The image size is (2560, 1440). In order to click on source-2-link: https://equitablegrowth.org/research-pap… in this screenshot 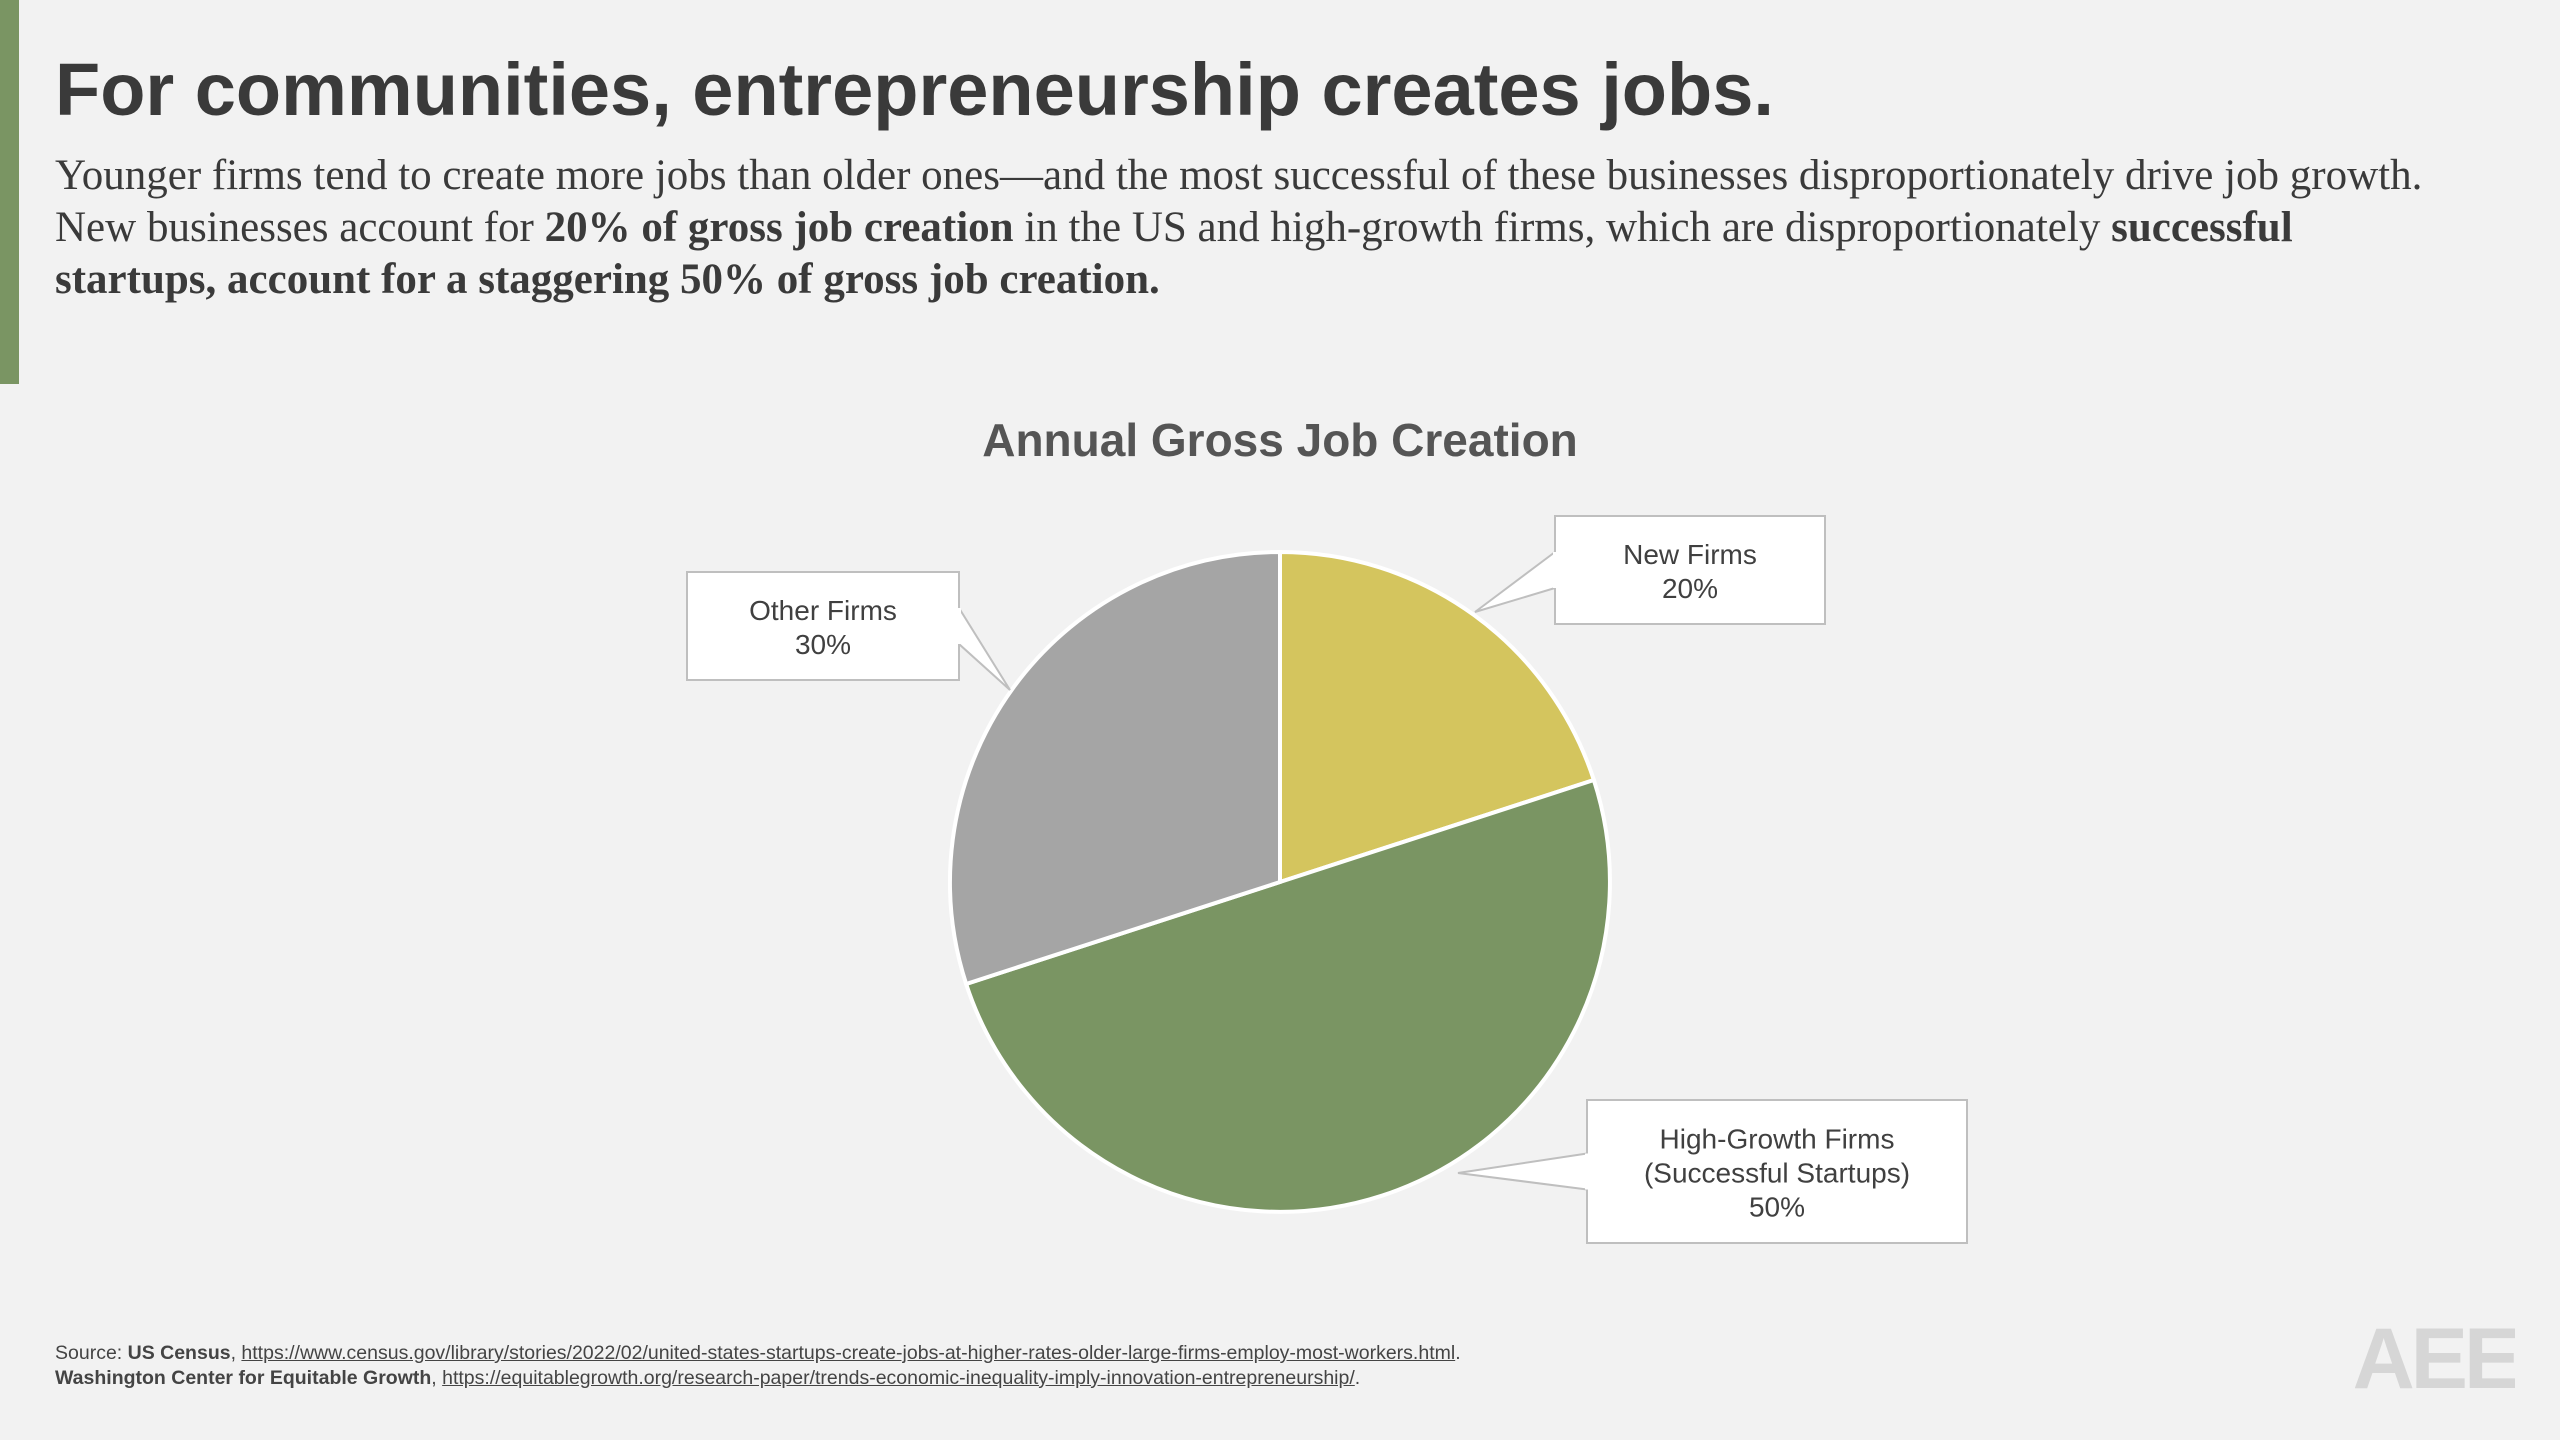, I will do `click(898, 1378)`.